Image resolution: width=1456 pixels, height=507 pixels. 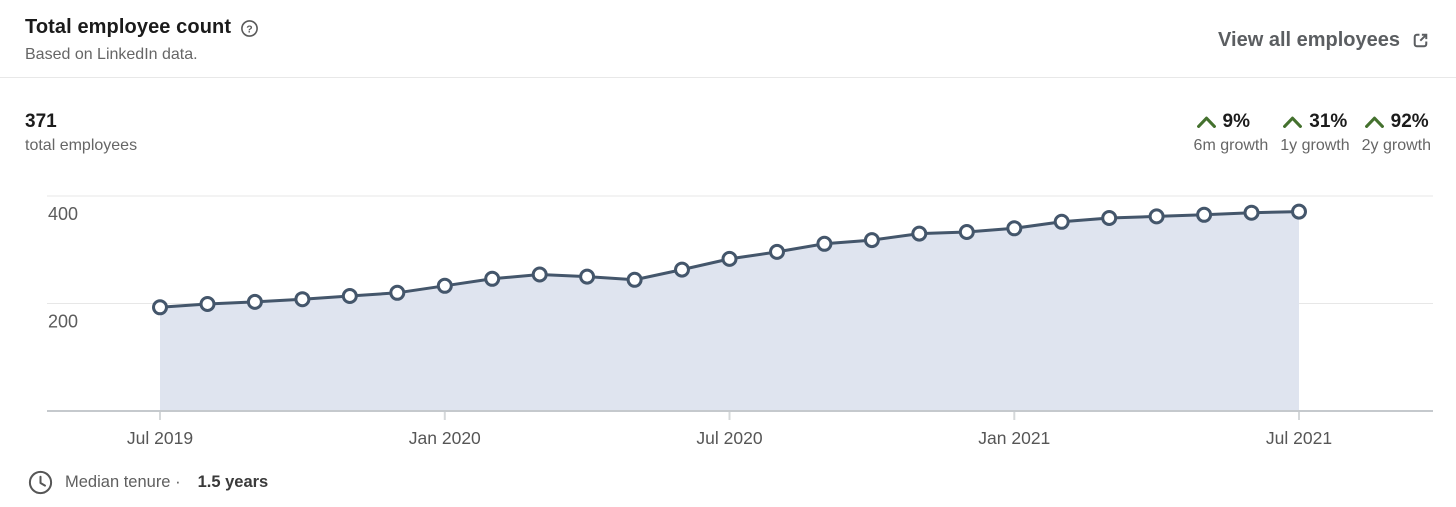 What do you see at coordinates (123, 482) in the screenshot?
I see `median-tenure-label: Median tenure ·` at bounding box center [123, 482].